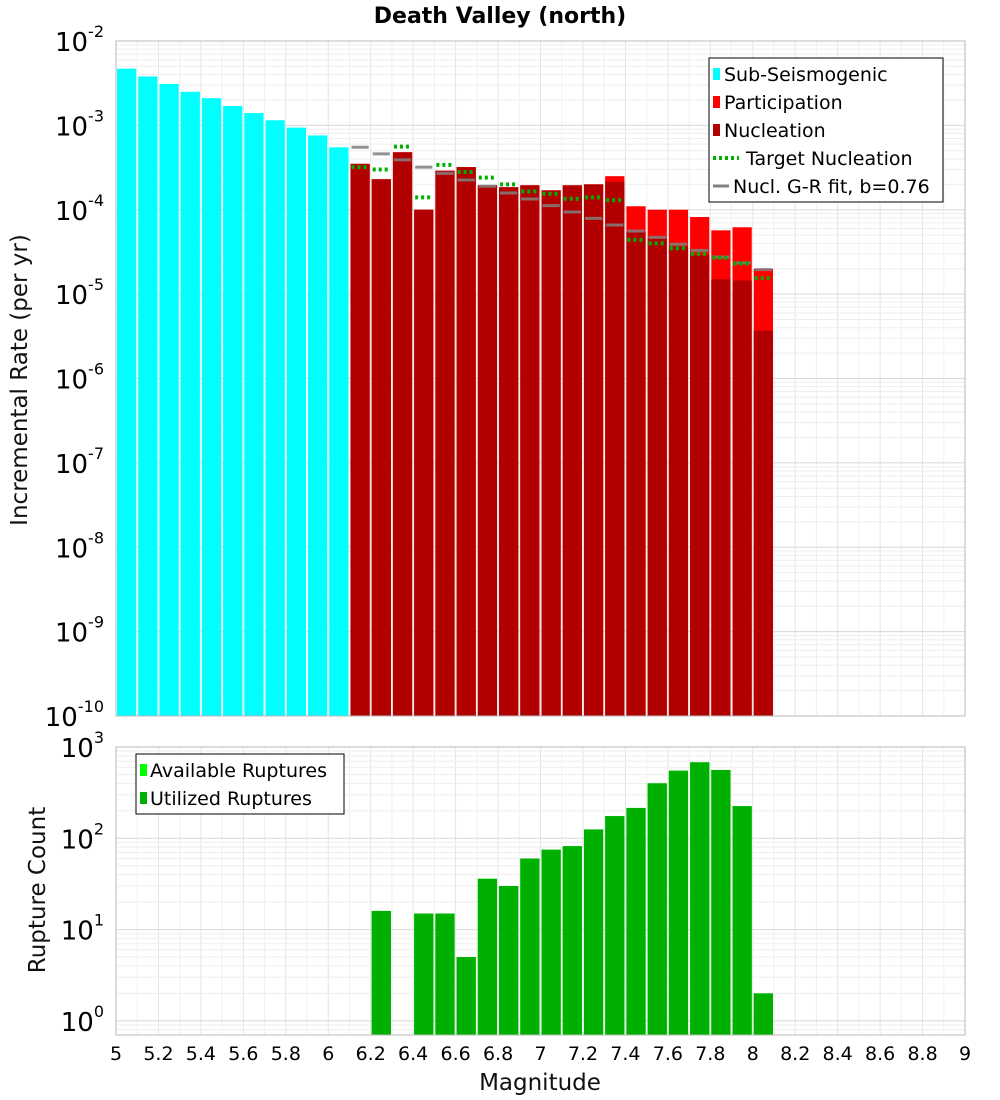  What do you see at coordinates (243, 1054) in the screenshot?
I see `x-tick-label: 5.6` at bounding box center [243, 1054].